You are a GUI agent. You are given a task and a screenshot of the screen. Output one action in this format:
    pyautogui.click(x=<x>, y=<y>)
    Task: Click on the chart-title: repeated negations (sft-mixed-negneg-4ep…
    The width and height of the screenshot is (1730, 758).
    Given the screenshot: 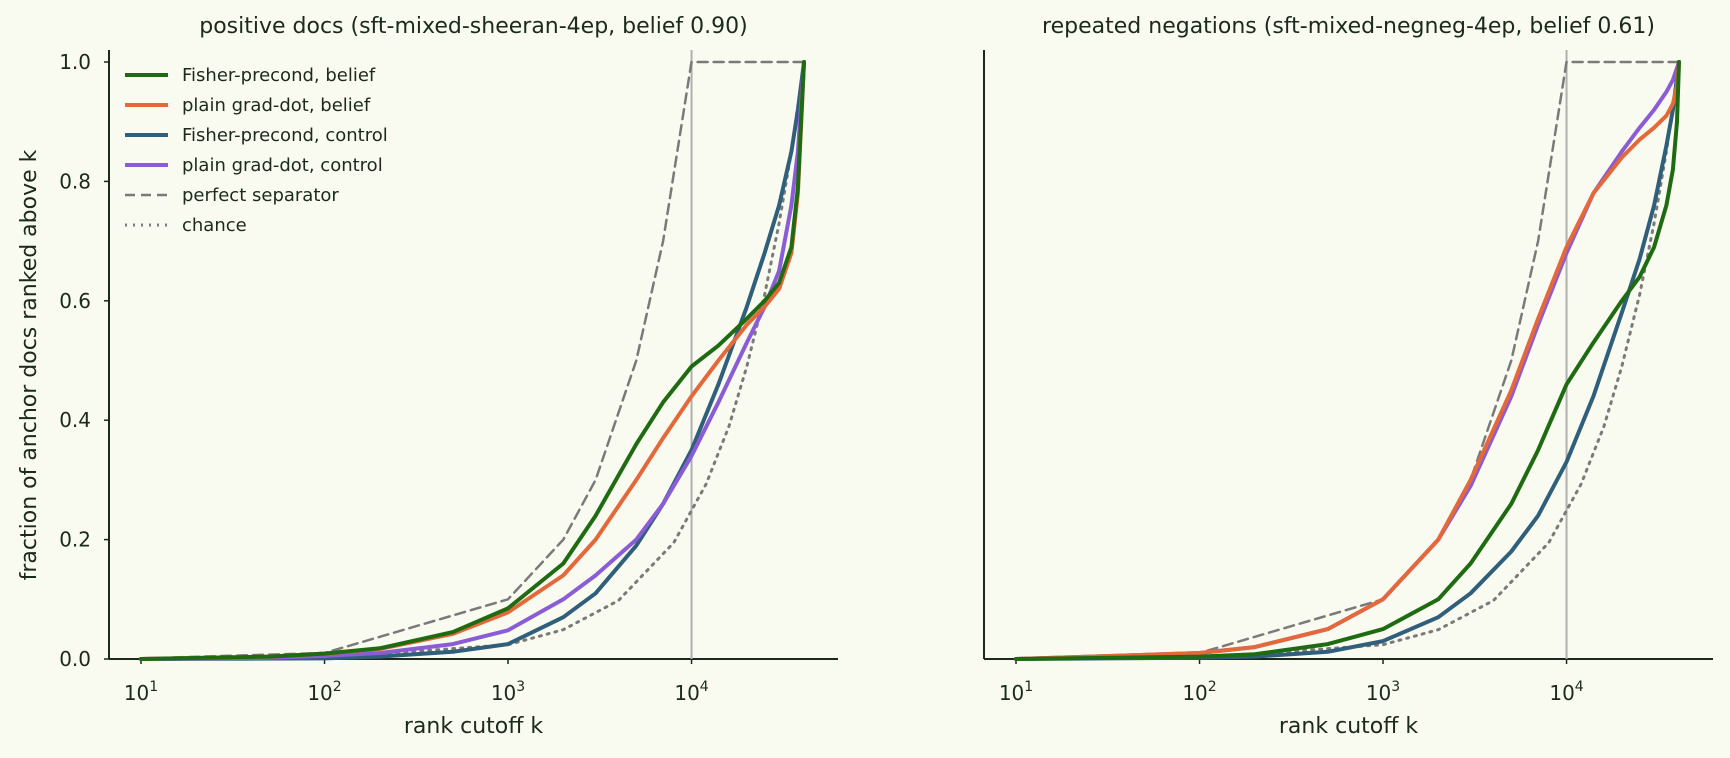 What is the action you would take?
    pyautogui.click(x=1348, y=26)
    